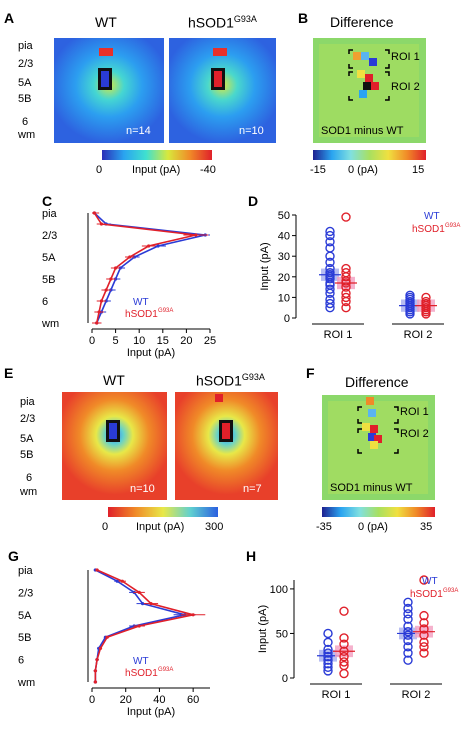 The height and width of the screenshot is (729, 474). I want to click on group-label: ROI 1, so click(338, 335).